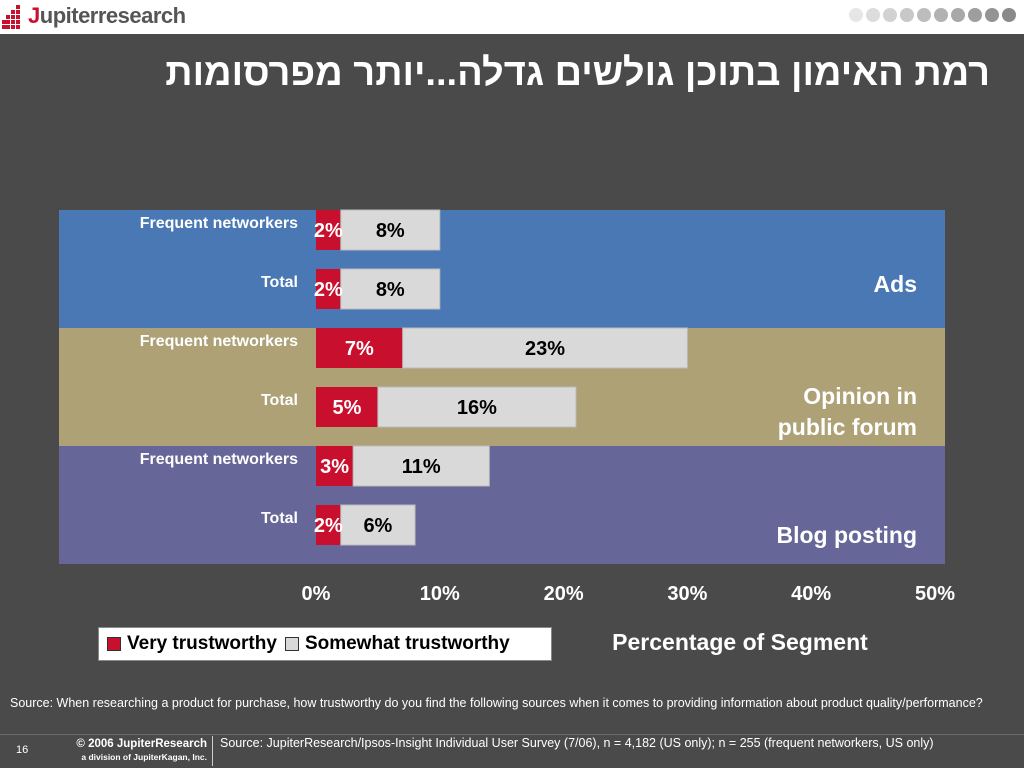  Describe the element at coordinates (512, 734) in the screenshot. I see `footer-divider` at that location.